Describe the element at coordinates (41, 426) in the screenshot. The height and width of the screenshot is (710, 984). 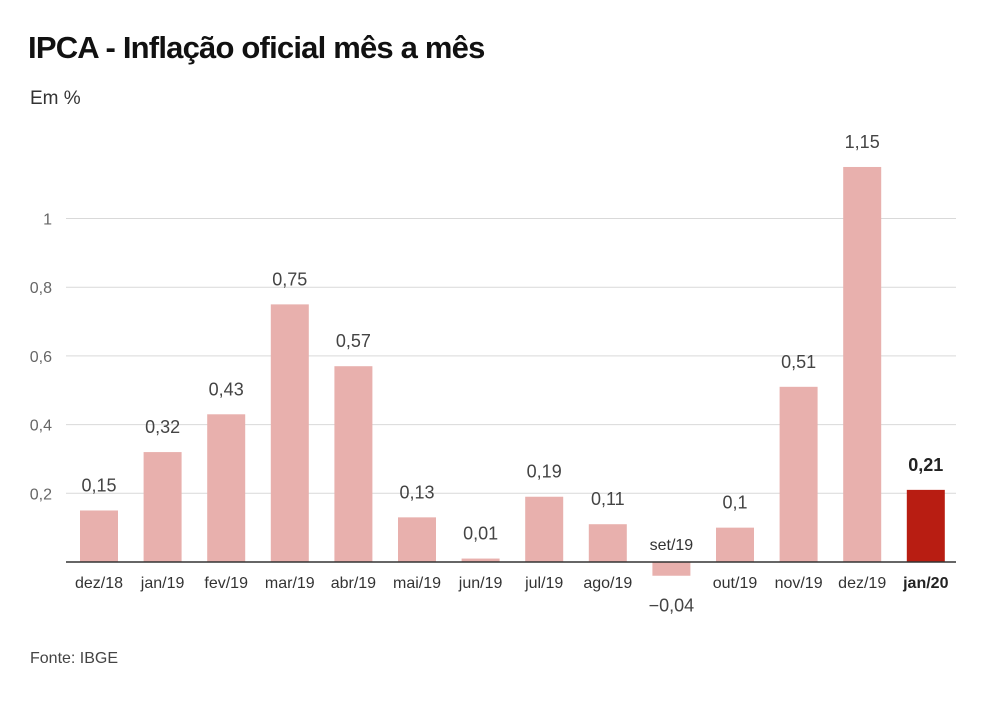
I see `y-tick-label: 0,4` at that location.